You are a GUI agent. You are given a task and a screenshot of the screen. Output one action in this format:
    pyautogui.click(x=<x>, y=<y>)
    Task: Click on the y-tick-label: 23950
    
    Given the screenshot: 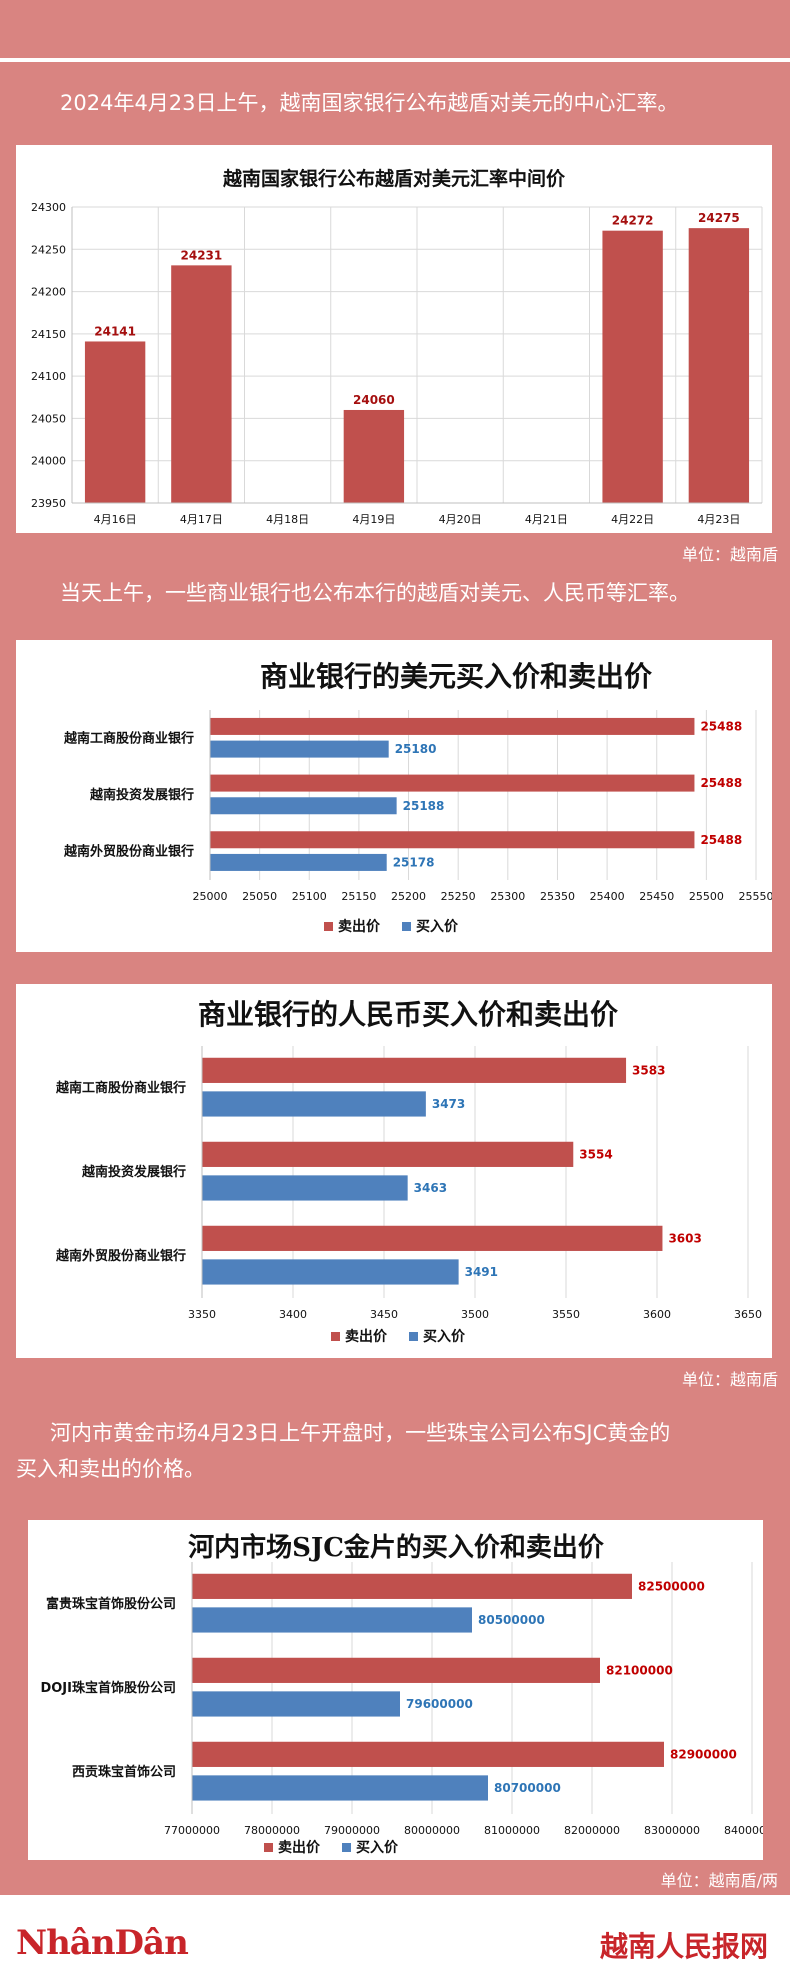 What is the action you would take?
    pyautogui.click(x=48, y=503)
    